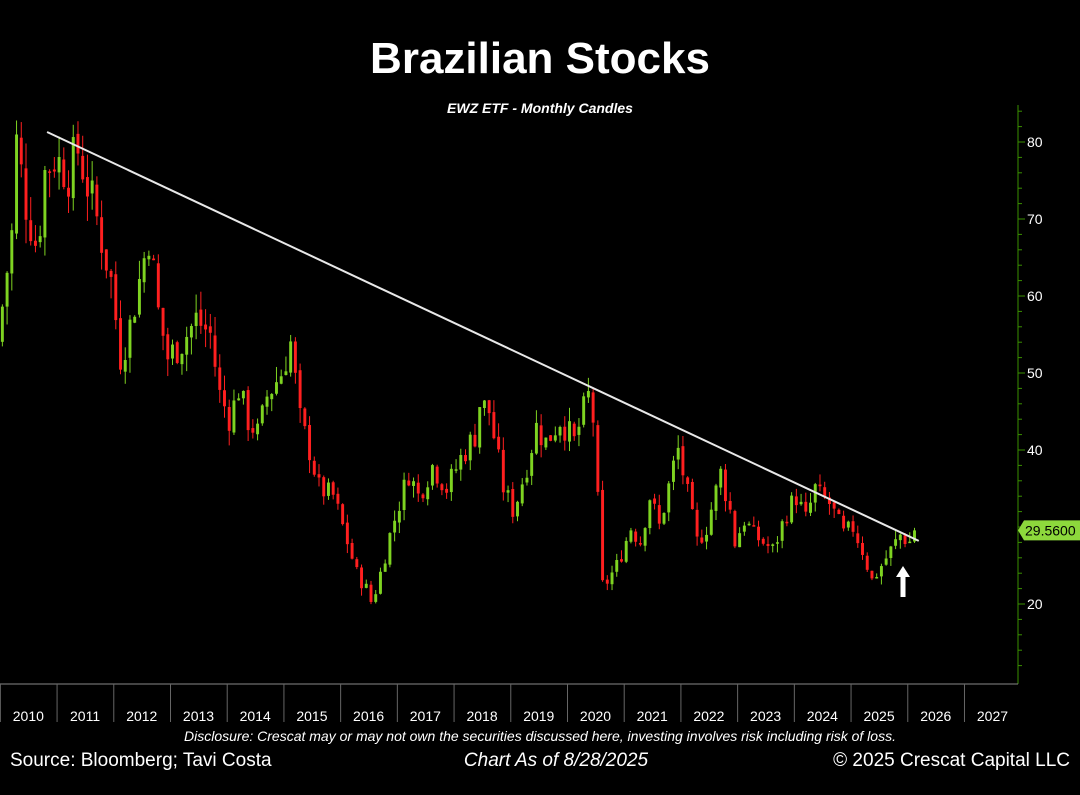 Image resolution: width=1080 pixels, height=795 pixels. I want to click on source-text: Source: Bloomberg; Tavi Costa, so click(141, 760).